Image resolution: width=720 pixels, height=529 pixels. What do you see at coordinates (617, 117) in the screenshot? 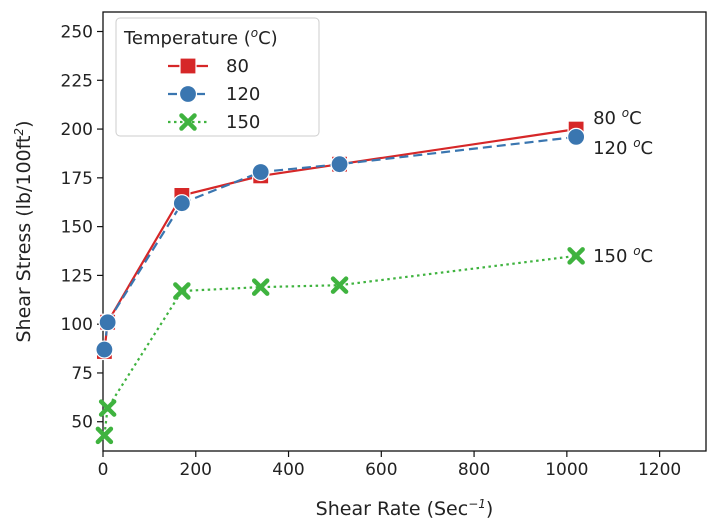
I see `annotation-80: 80 oC` at bounding box center [617, 117].